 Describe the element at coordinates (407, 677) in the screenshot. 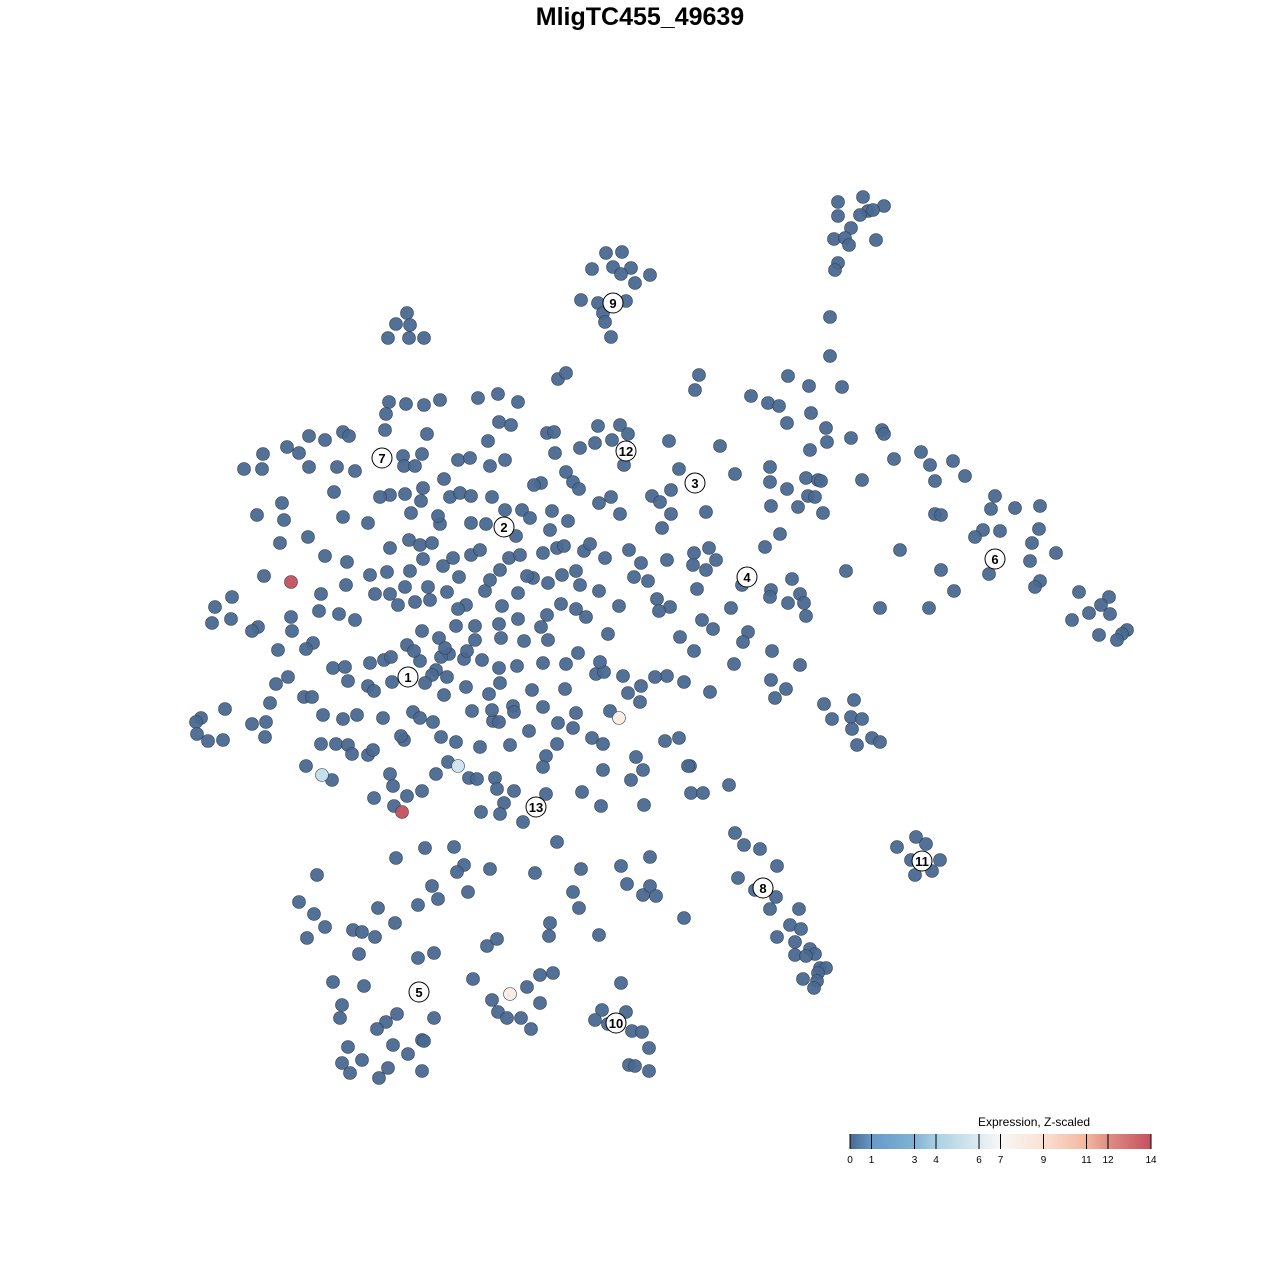

I see `cluster-label-text: 1` at that location.